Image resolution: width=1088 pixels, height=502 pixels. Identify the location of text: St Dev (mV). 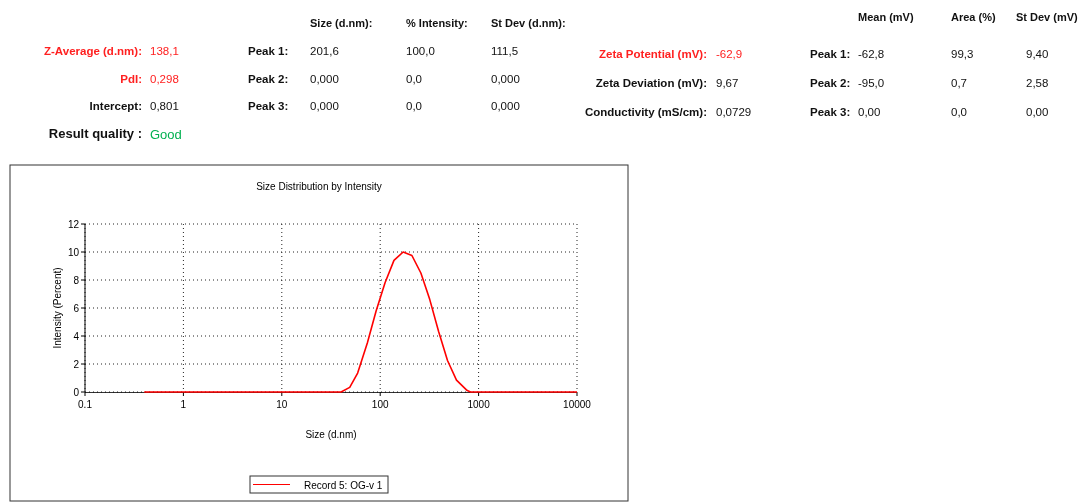
(1047, 17).